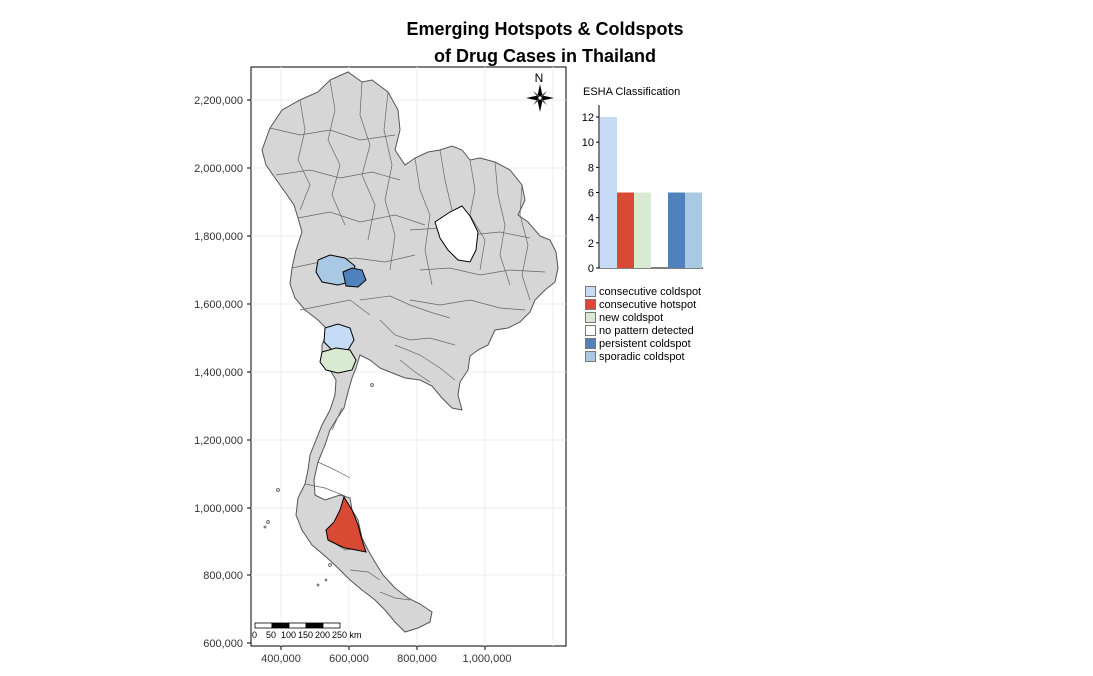 Image resolution: width=1093 pixels, height=676 pixels. I want to click on chart-y-tick-label: 0, so click(591, 269).